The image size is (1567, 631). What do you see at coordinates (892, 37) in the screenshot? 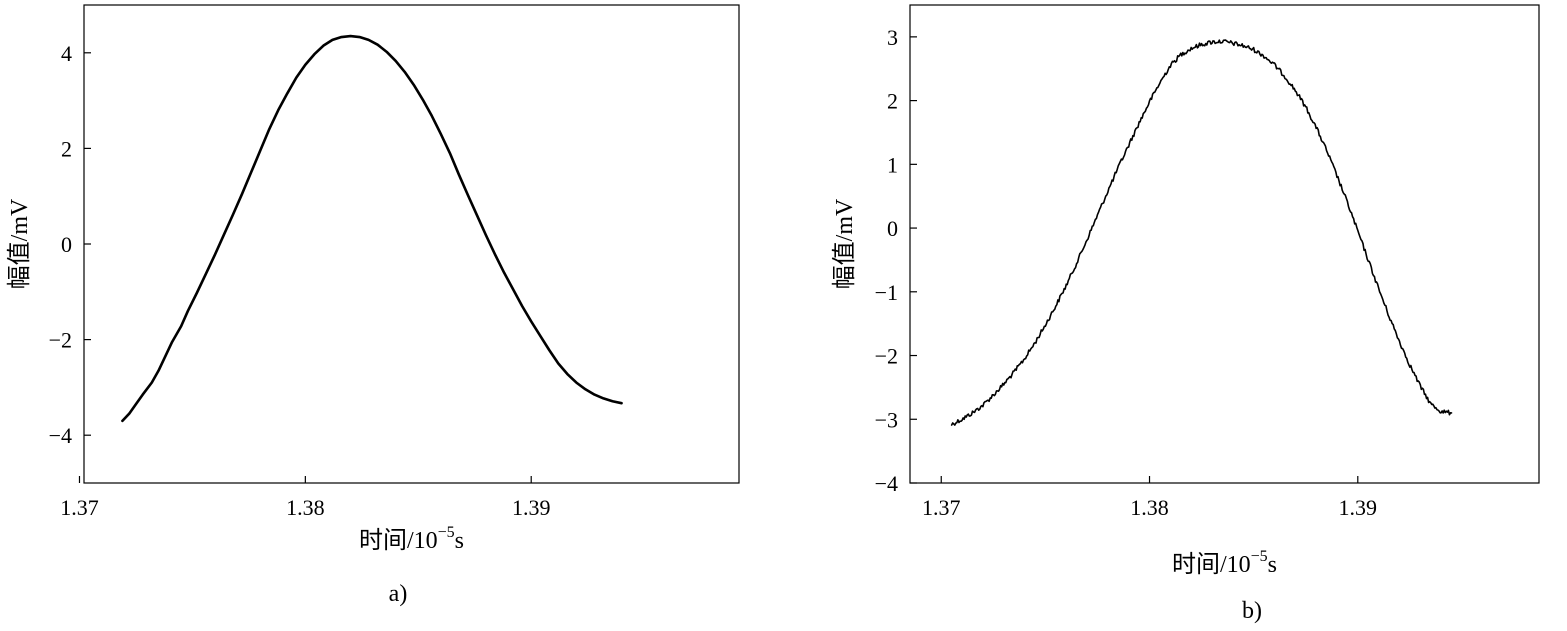
I see `y-tick-label: 3` at bounding box center [892, 37].